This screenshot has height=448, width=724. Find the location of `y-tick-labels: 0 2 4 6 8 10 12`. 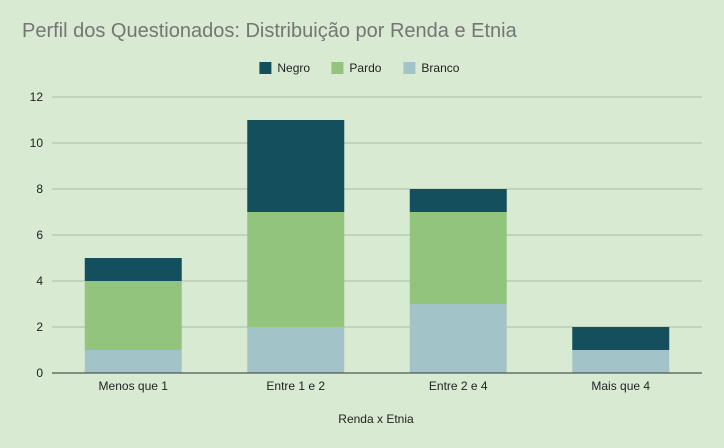

y-tick-labels: 0 2 4 6 8 10 12 is located at coordinates (37, 235).